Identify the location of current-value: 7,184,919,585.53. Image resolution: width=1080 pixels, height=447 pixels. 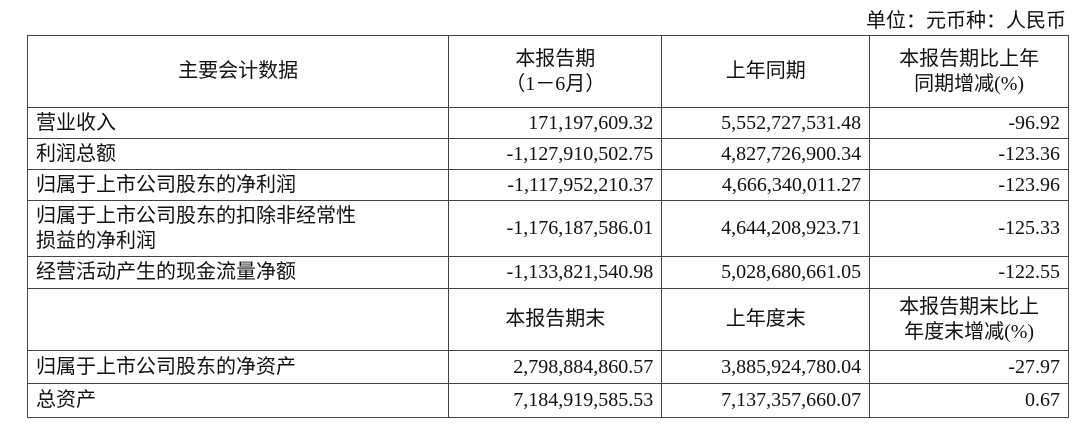
(555, 400).